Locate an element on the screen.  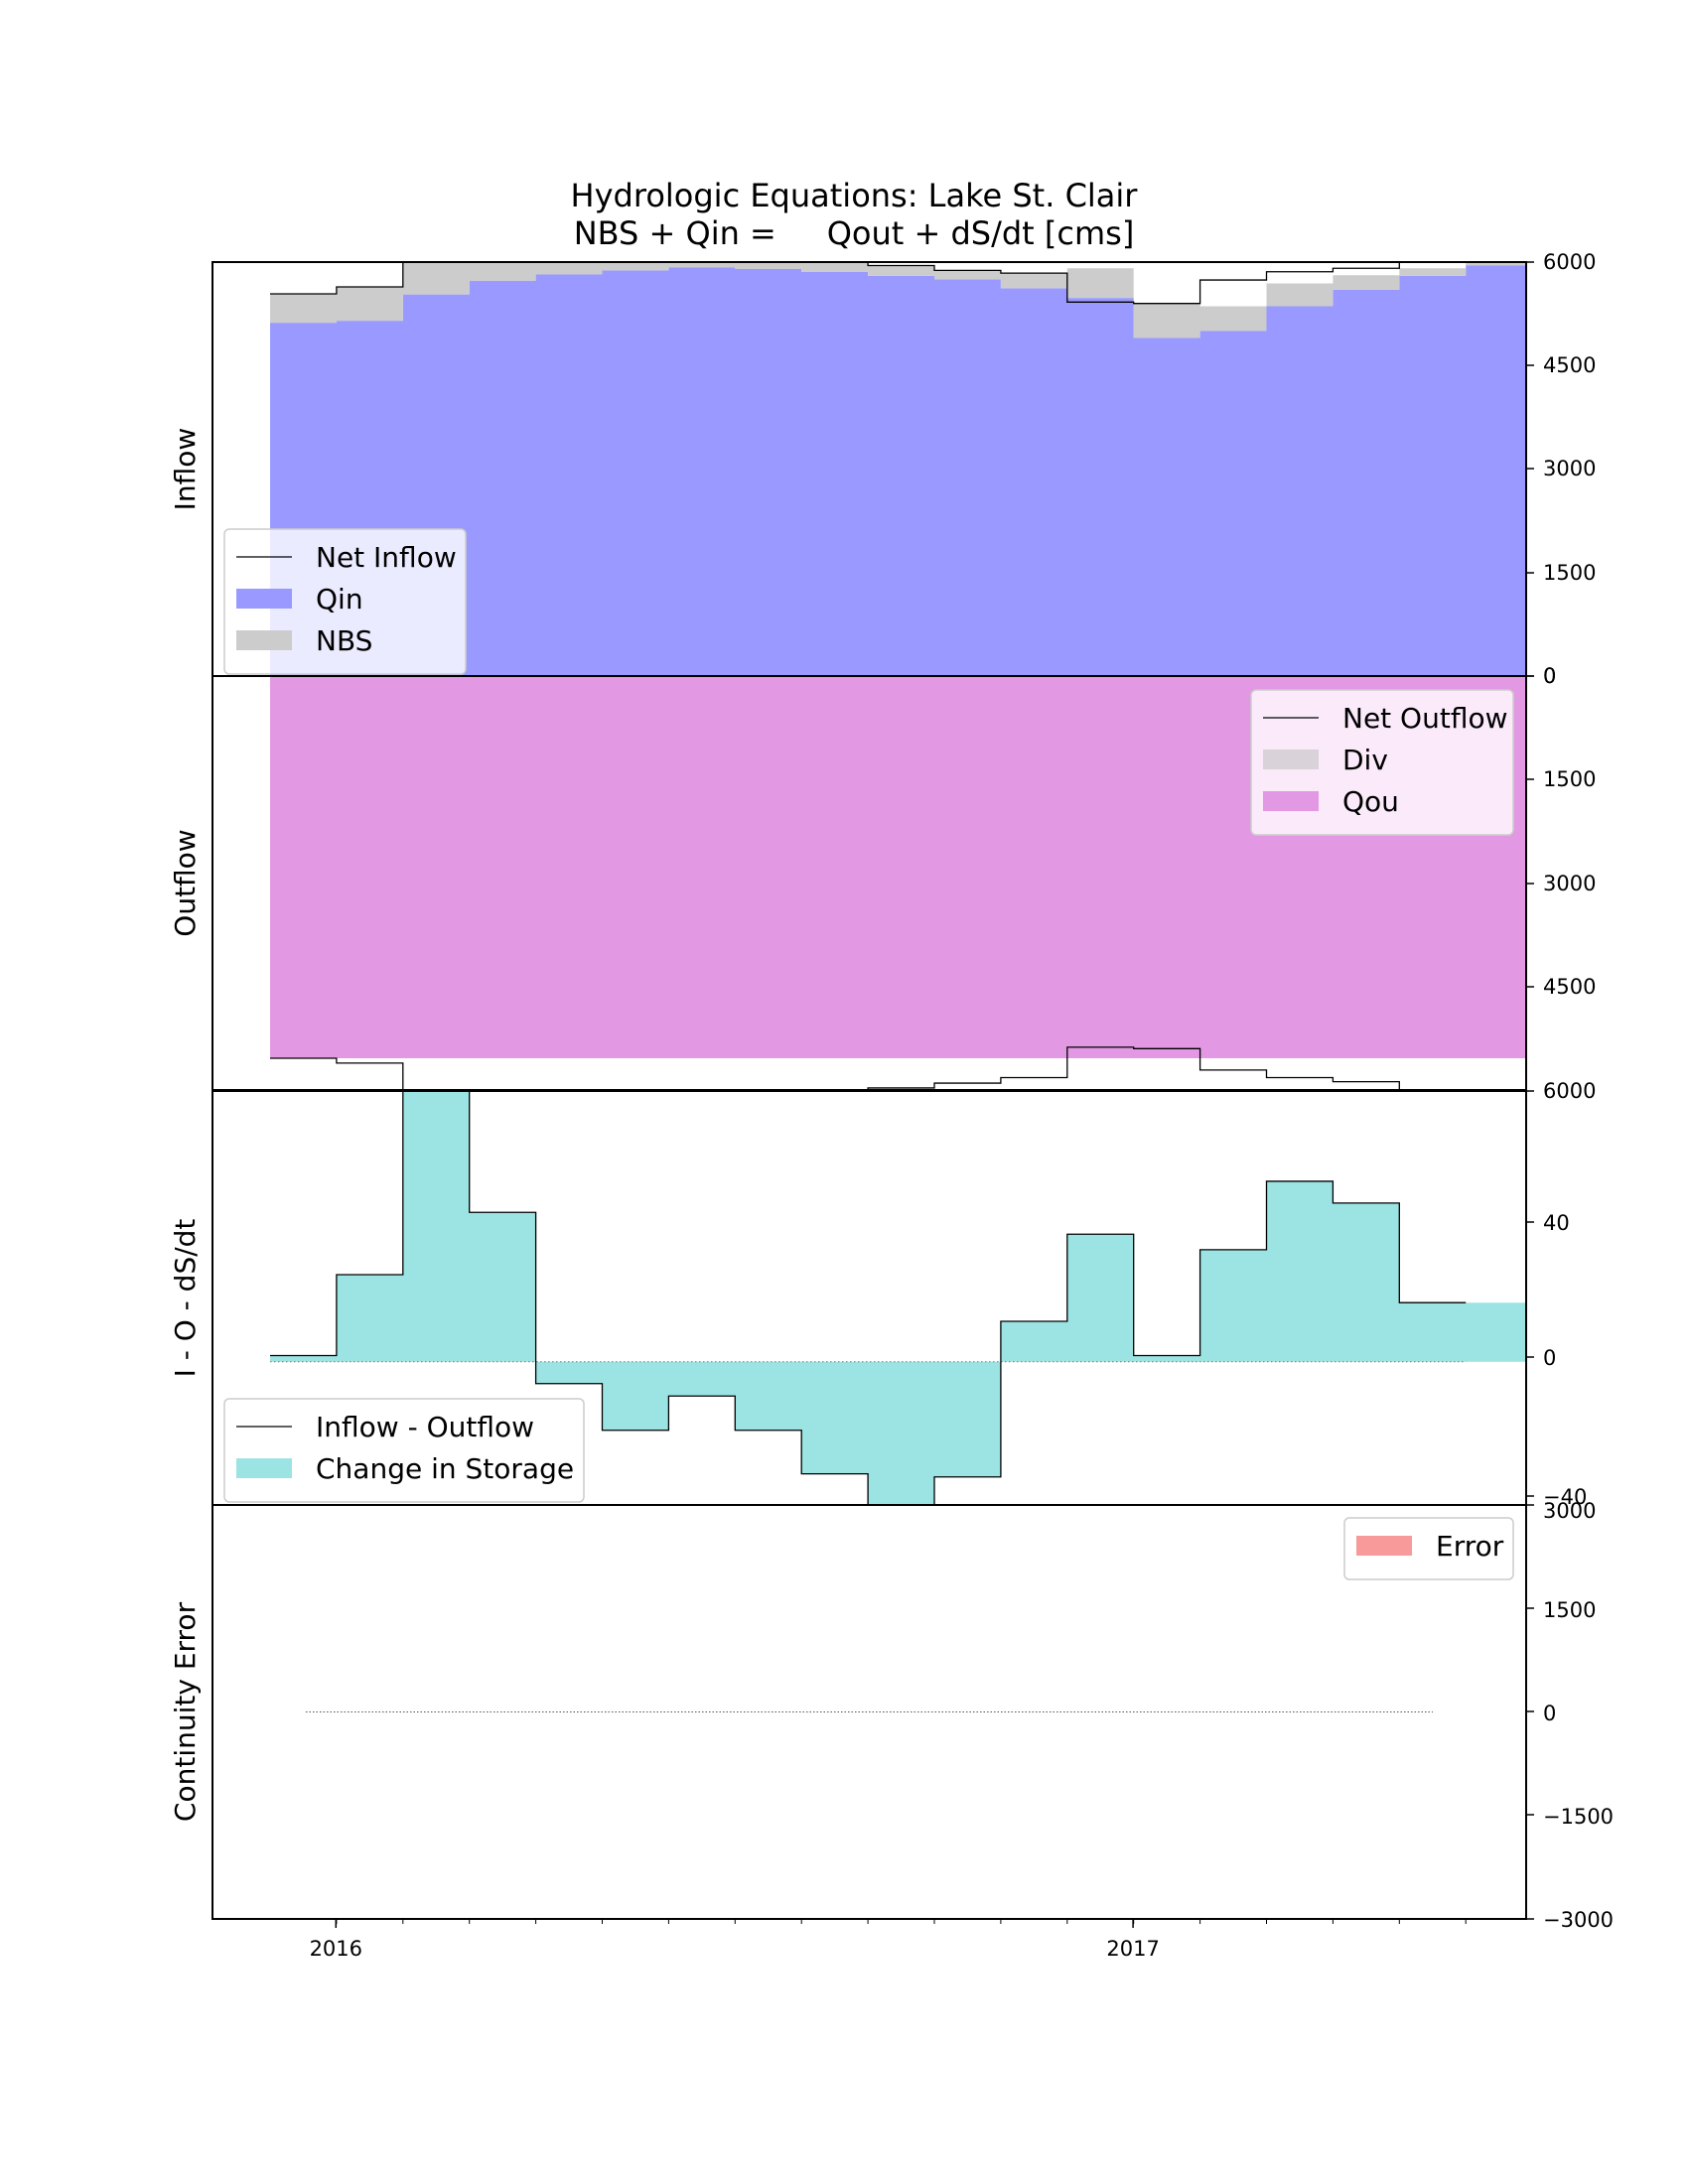
net-inflow-line is located at coordinates (868, 283).